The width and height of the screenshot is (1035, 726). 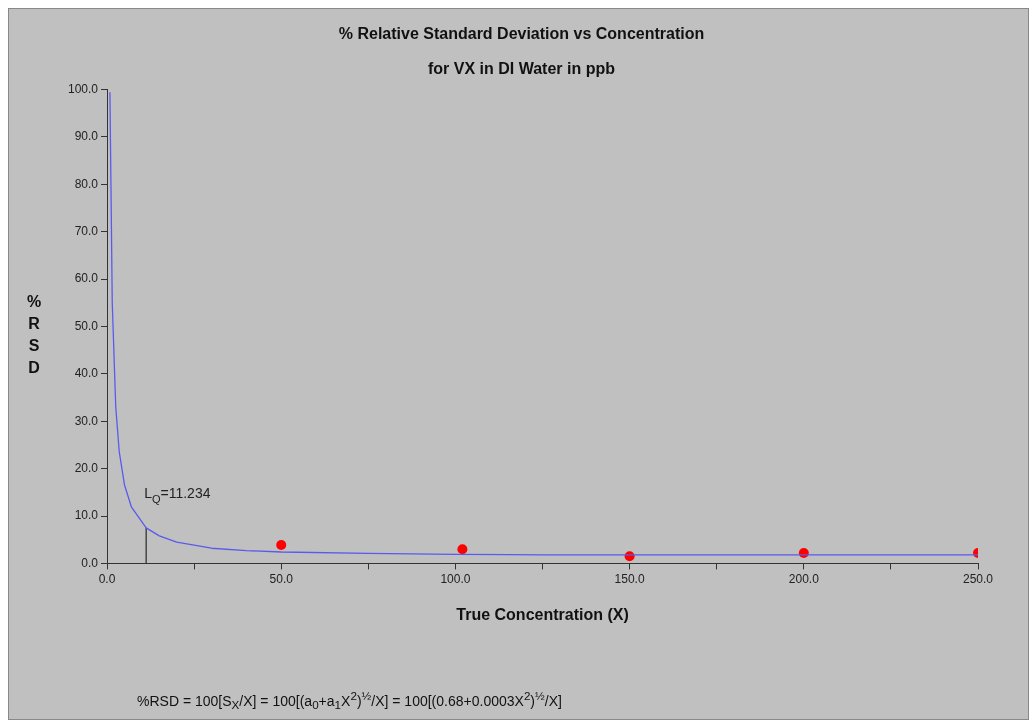 I want to click on y-tick-label: 90.0, so click(x=86, y=136).